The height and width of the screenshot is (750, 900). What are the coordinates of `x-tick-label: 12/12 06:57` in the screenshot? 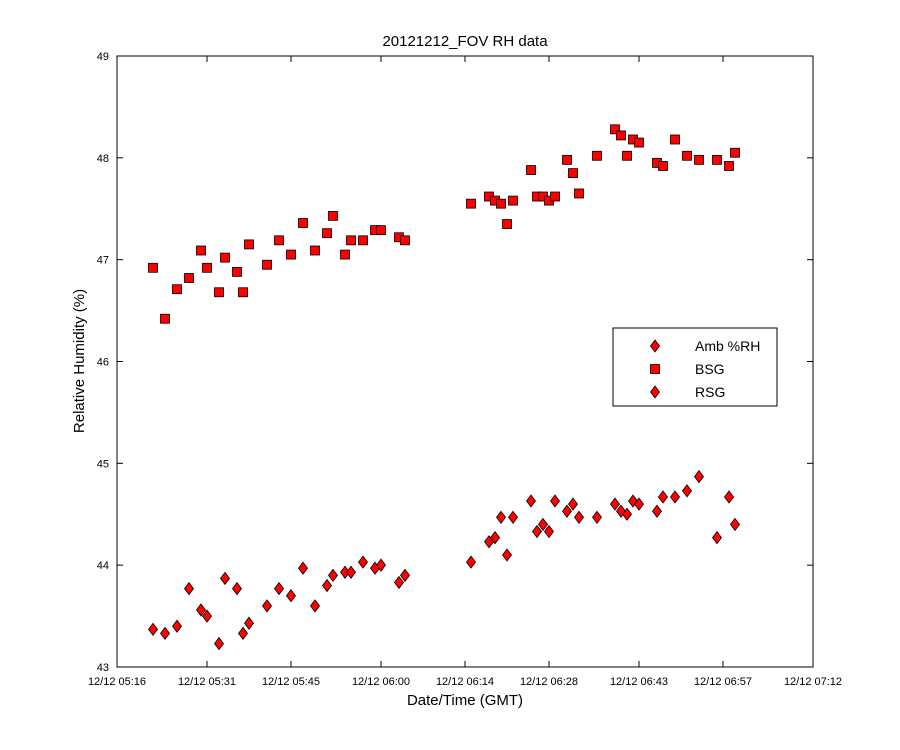 It's located at (723, 682).